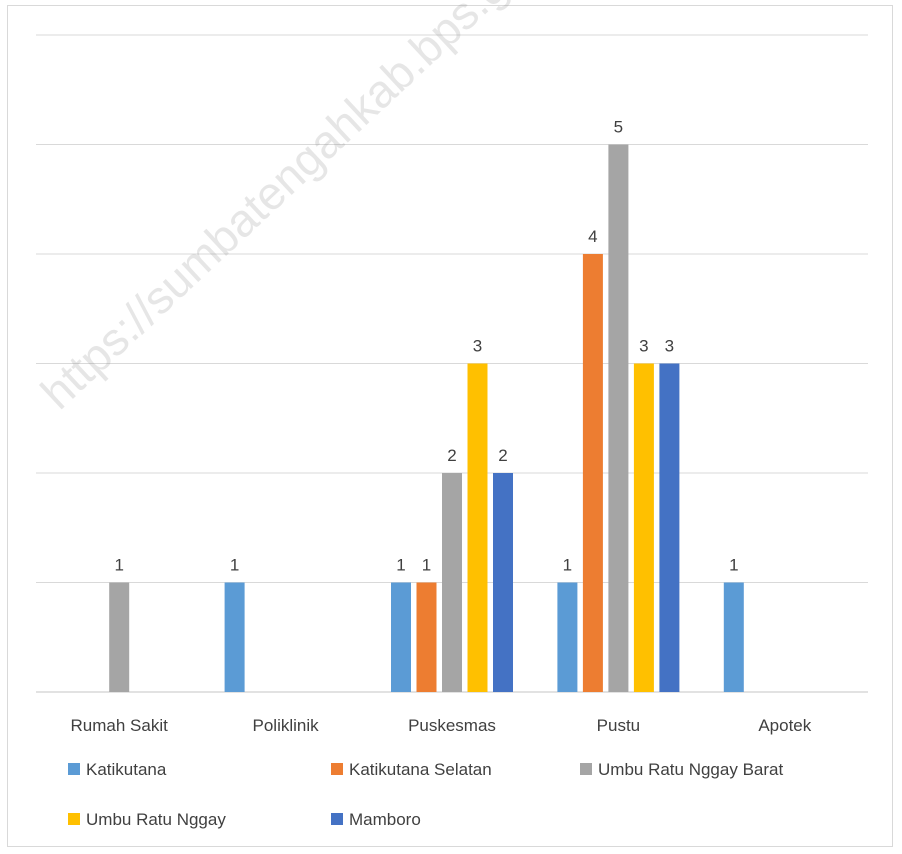 The image size is (902, 854). I want to click on x-tick-label: Poliklinik, so click(286, 725).